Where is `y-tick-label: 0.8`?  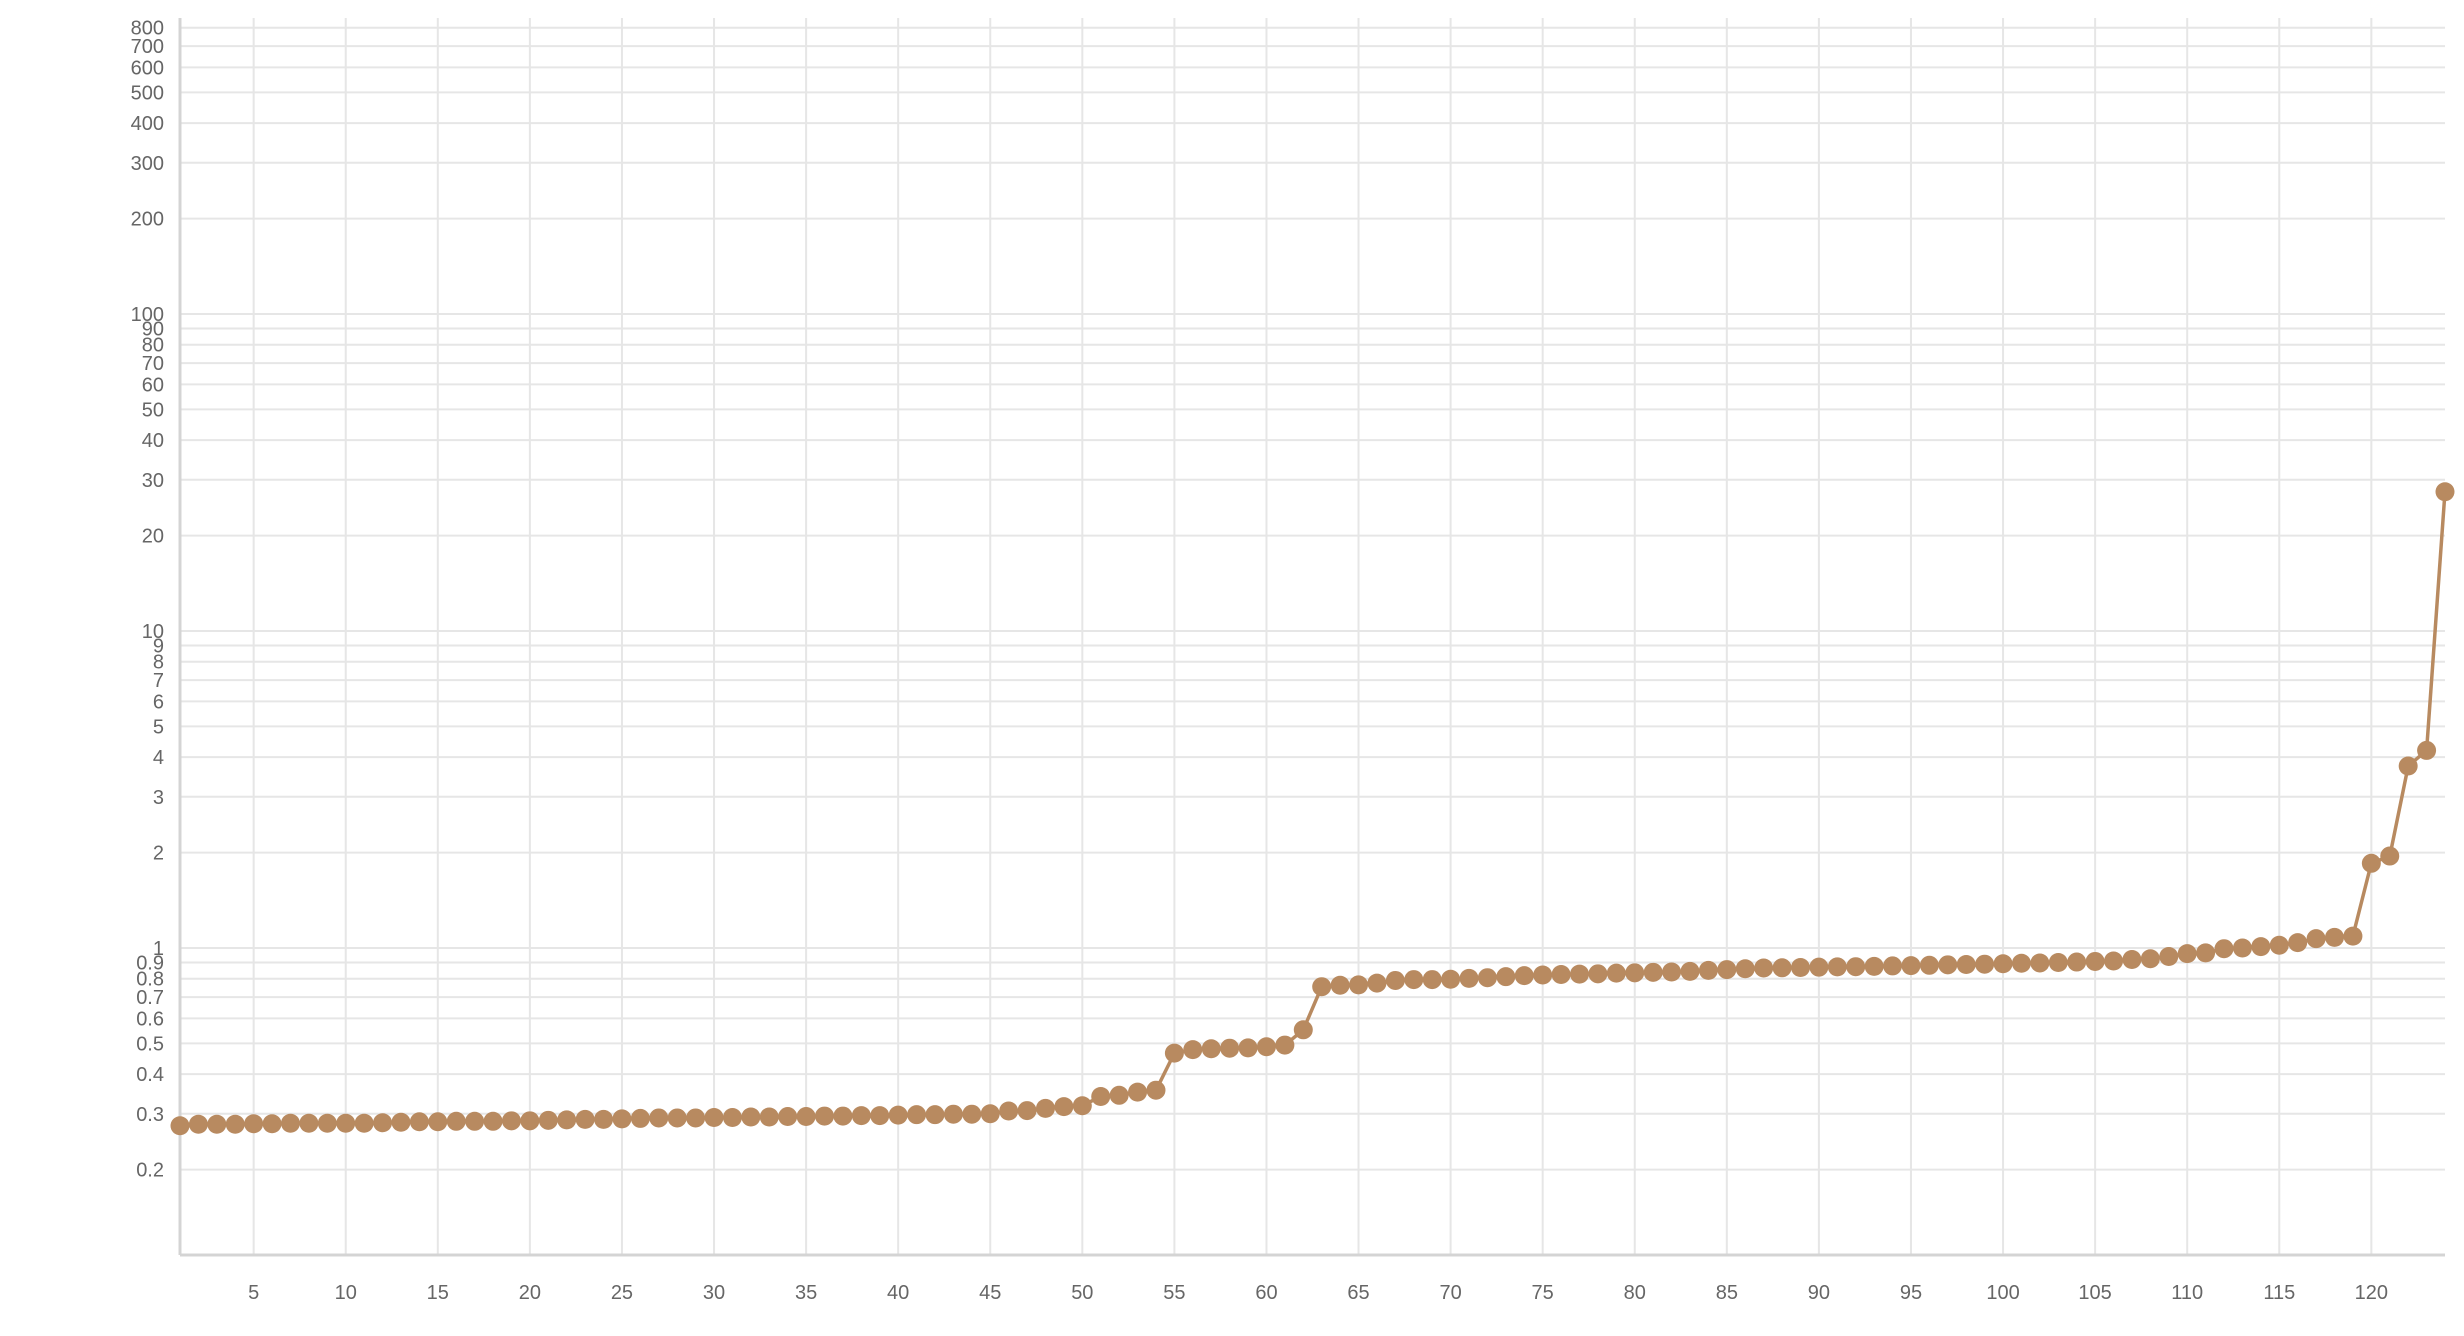 y-tick-label: 0.8 is located at coordinates (150, 980).